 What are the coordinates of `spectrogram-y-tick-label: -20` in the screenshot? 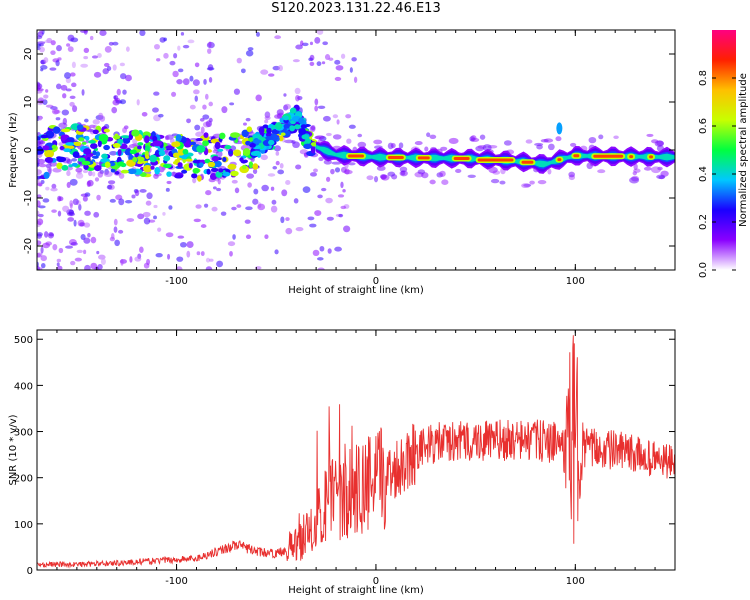 It's located at (28, 246).